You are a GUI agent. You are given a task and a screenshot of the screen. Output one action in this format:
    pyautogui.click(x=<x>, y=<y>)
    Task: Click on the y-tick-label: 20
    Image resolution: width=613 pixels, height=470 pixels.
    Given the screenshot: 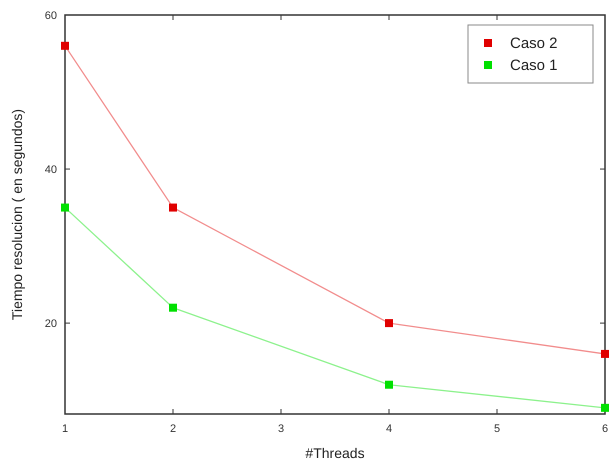 What is the action you would take?
    pyautogui.click(x=50, y=324)
    